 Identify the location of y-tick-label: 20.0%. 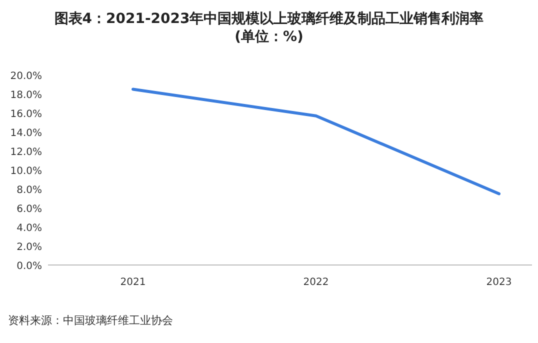
(26, 76).